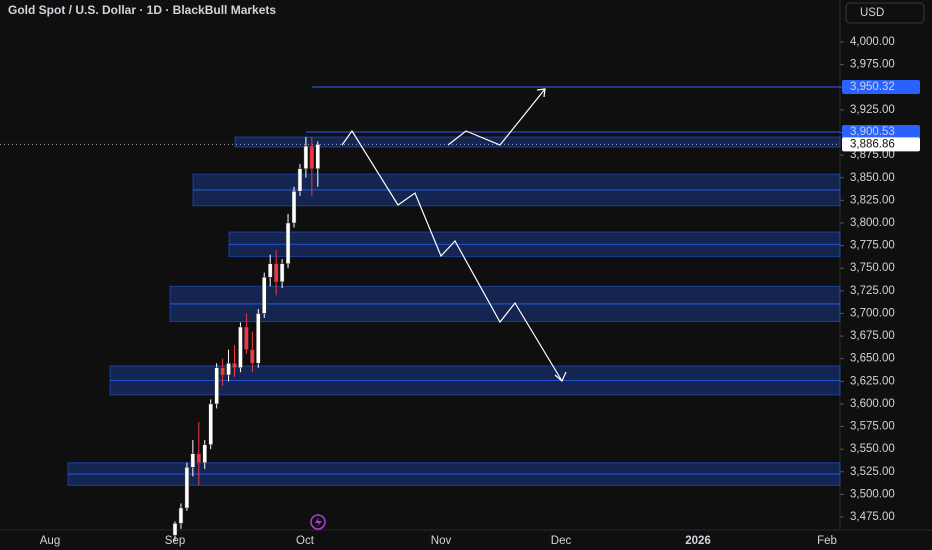 The width and height of the screenshot is (932, 550). Describe the element at coordinates (50, 541) in the screenshot. I see `x-tick-label: Aug` at that location.